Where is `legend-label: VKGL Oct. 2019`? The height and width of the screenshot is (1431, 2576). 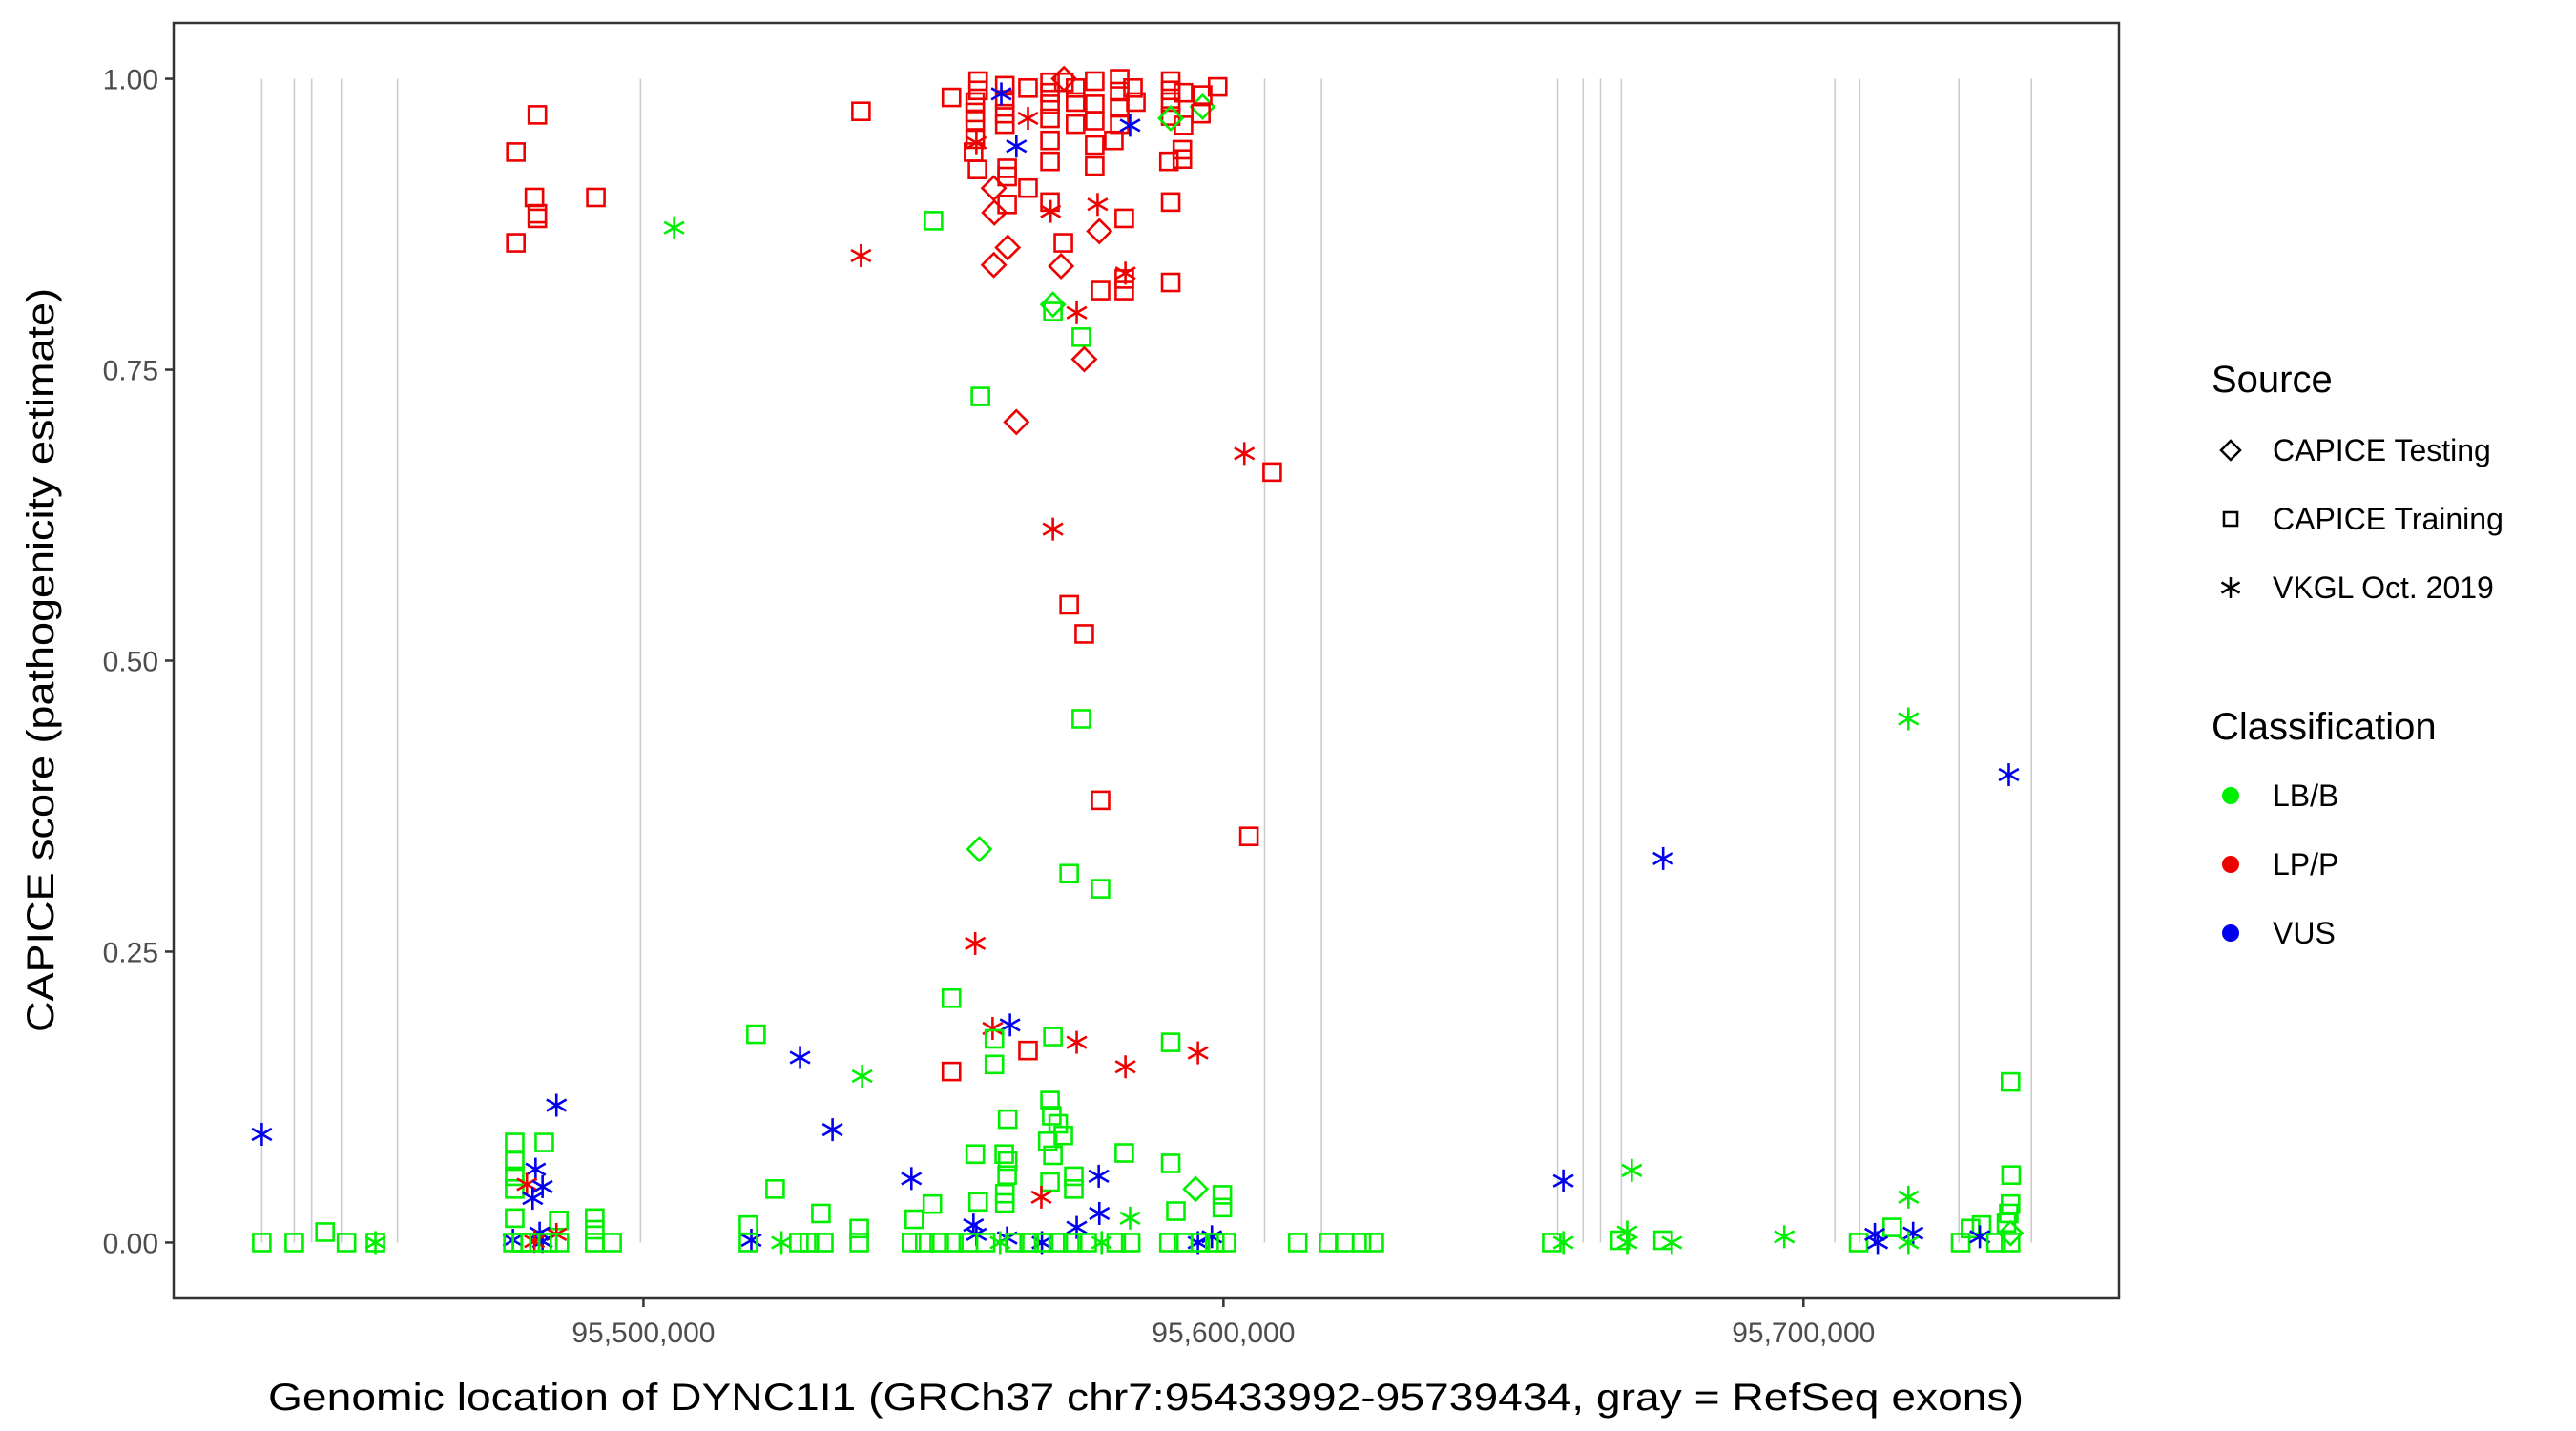
legend-label: VKGL Oct. 2019 is located at coordinates (2383, 587).